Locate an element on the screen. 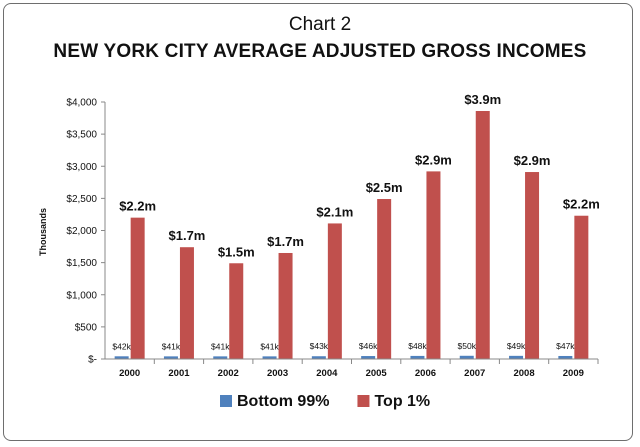 The image size is (640, 447). legend: Bottom 99% Top 1% is located at coordinates (325, 401).